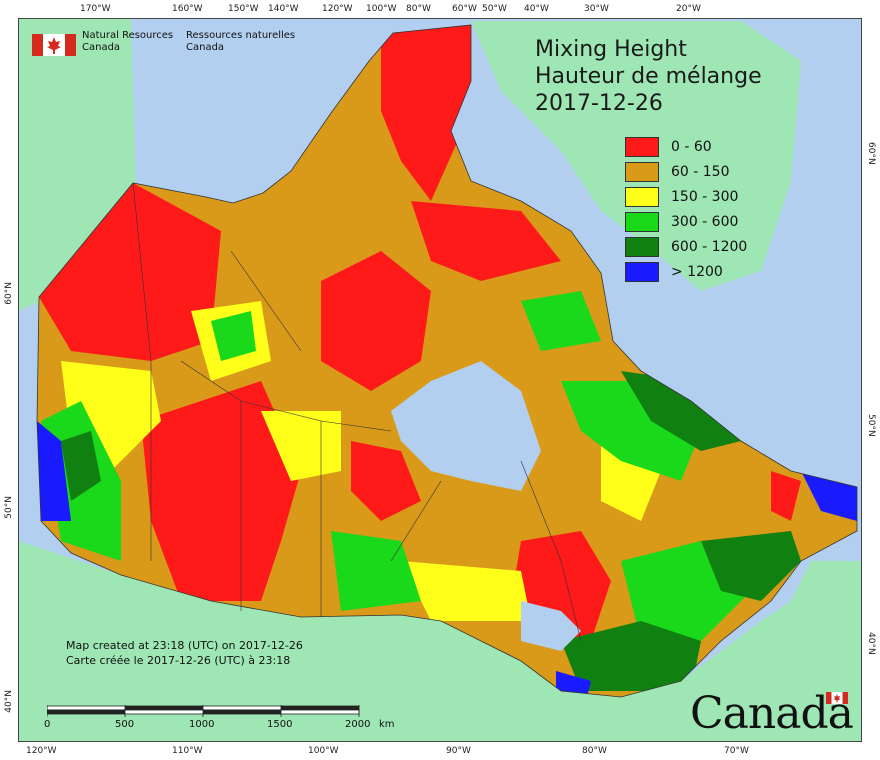 This screenshot has height=760, width=880. Describe the element at coordinates (280, 724) in the screenshot. I see `scale-tick-1500: 1500` at that location.